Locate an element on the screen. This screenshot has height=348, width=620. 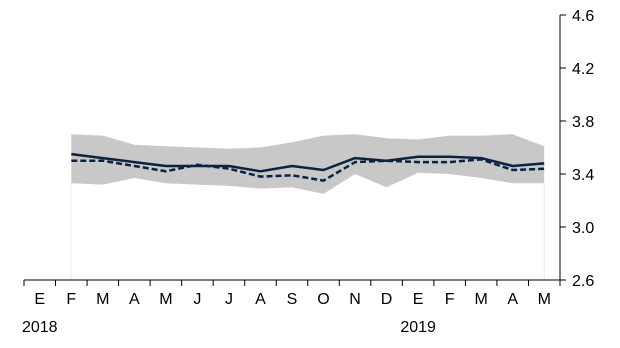
range-band is located at coordinates (308, 164).